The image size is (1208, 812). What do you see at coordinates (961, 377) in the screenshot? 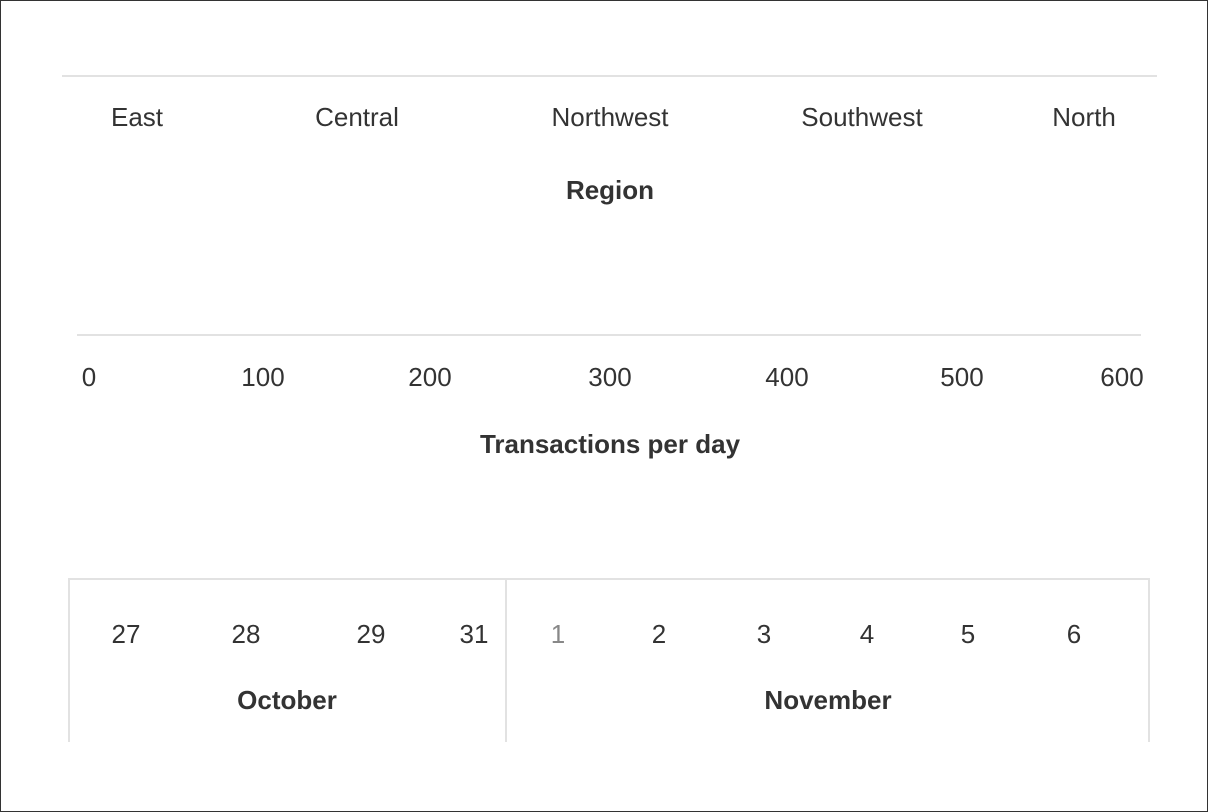
I see `value-tick-label: 500` at bounding box center [961, 377].